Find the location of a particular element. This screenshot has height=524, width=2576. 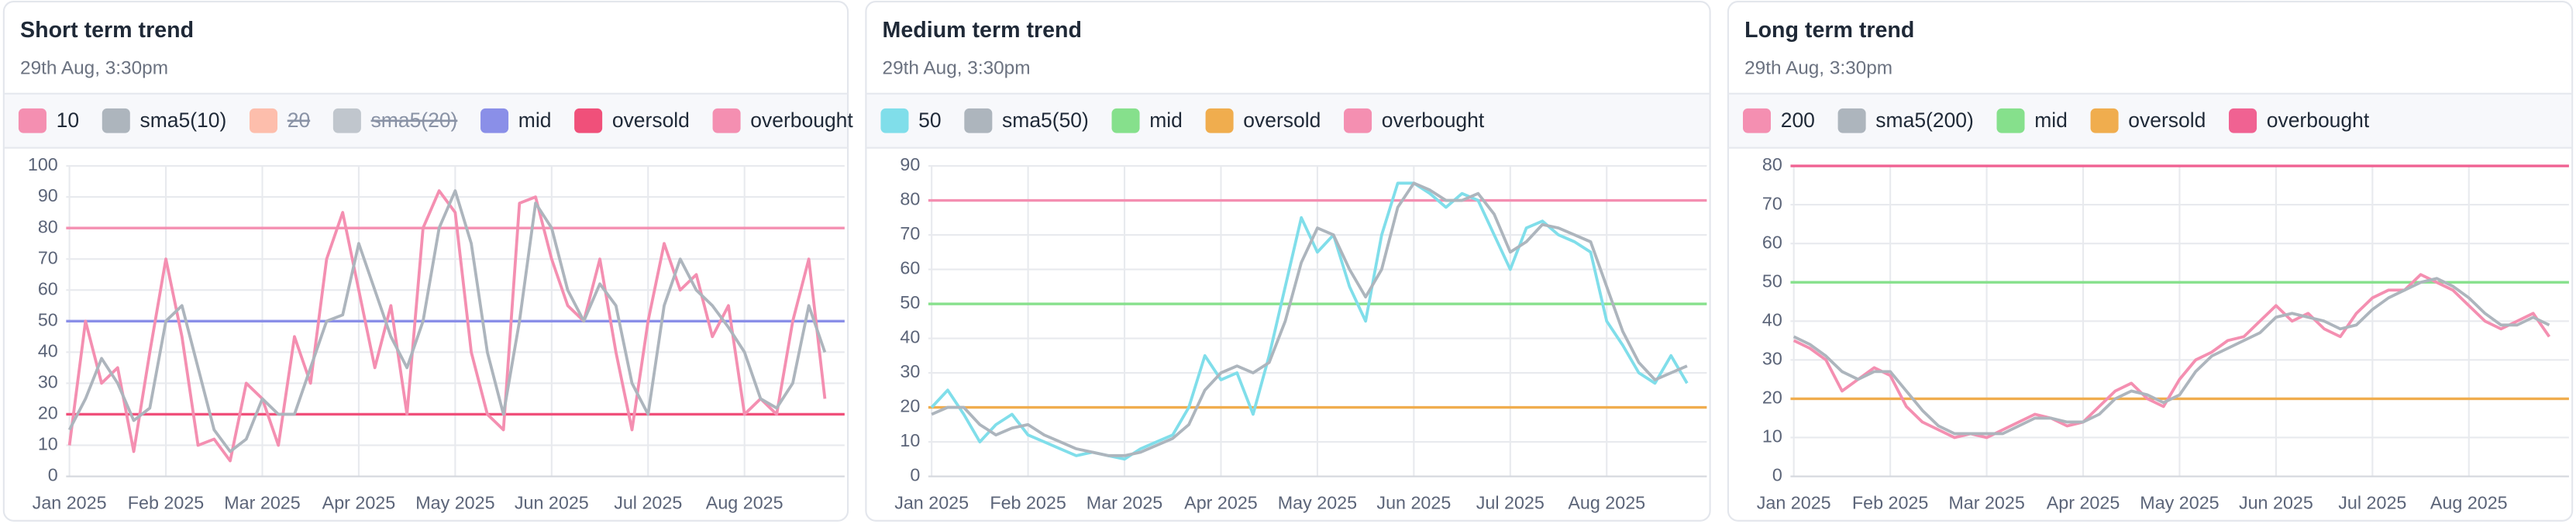

chart-title: Medium term trend is located at coordinates (982, 30).